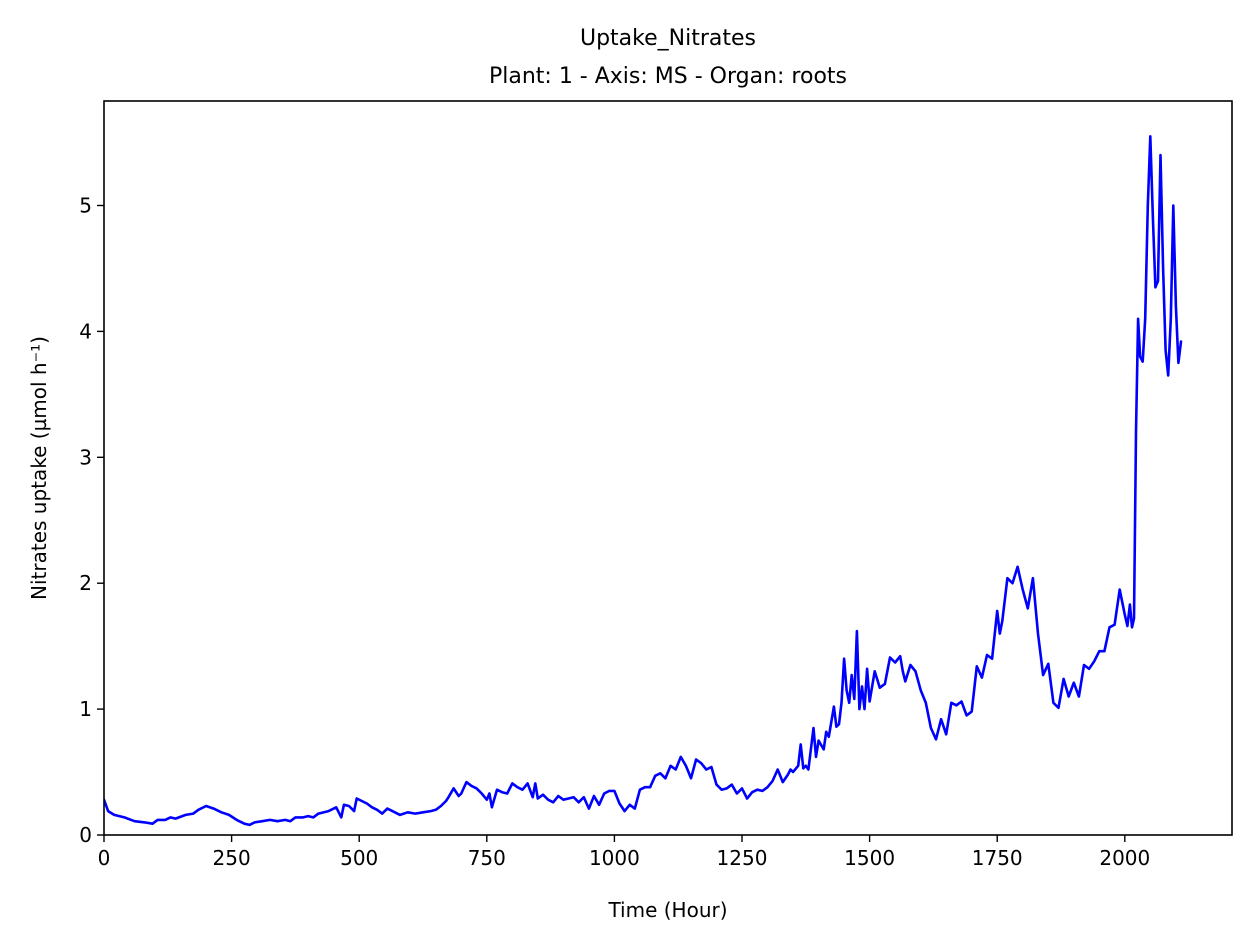 Image resolution: width=1252 pixels, height=943 pixels. What do you see at coordinates (869, 858) in the screenshot?
I see `x-tick-label: 1500` at bounding box center [869, 858].